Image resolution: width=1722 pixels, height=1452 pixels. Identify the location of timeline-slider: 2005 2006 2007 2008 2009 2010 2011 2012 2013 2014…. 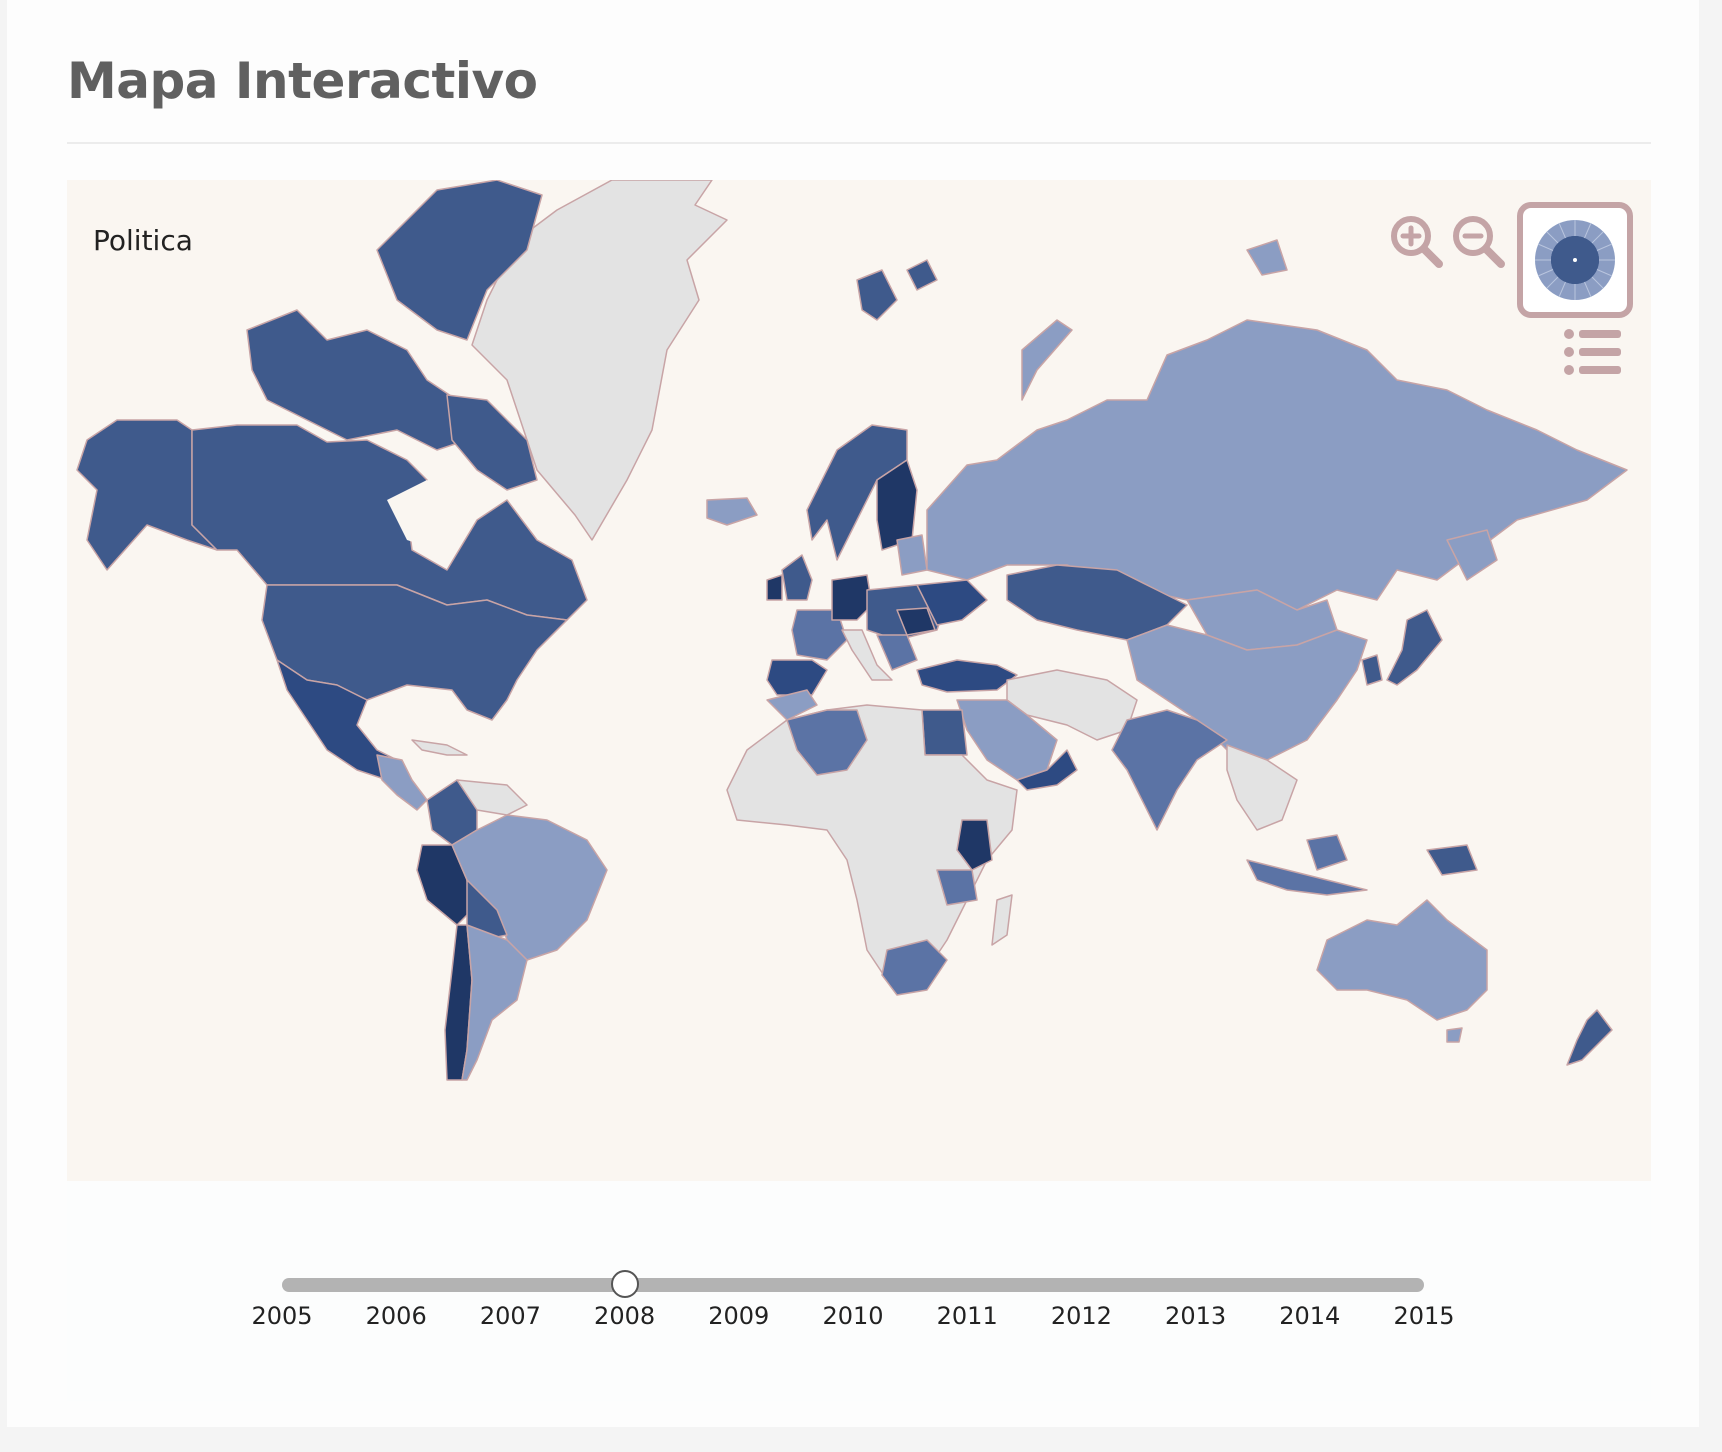
(859, 1291).